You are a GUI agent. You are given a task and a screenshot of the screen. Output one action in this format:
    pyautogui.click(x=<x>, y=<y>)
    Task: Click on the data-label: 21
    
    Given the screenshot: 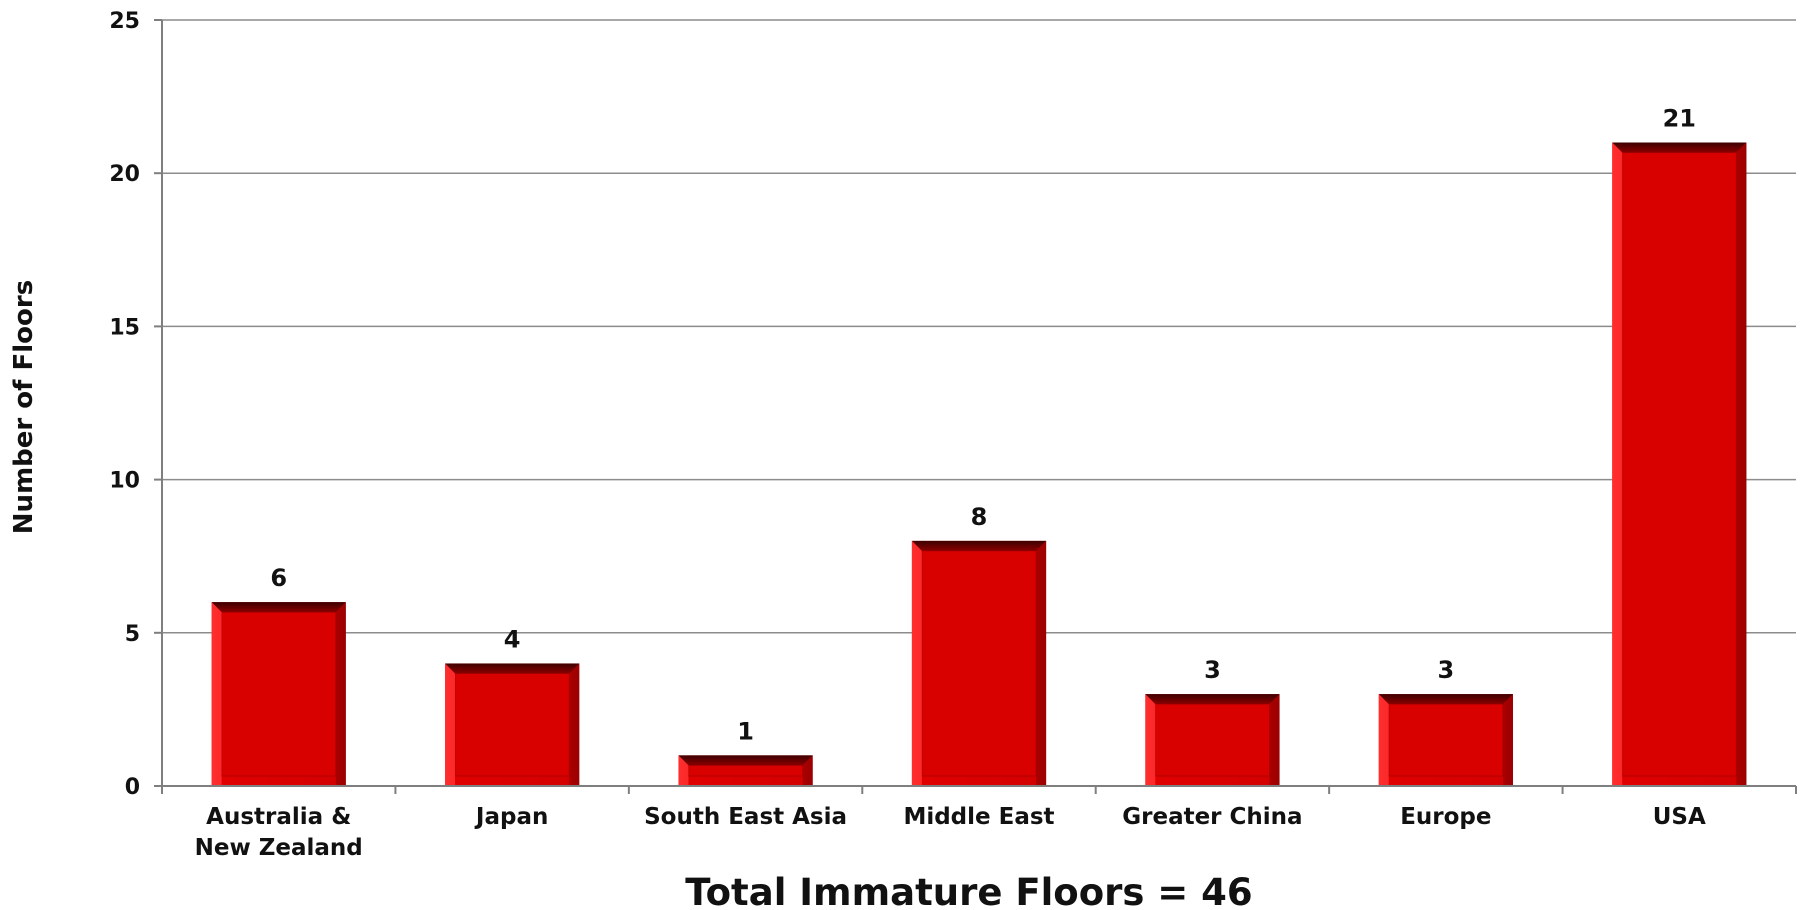 What is the action you would take?
    pyautogui.click(x=1679, y=119)
    